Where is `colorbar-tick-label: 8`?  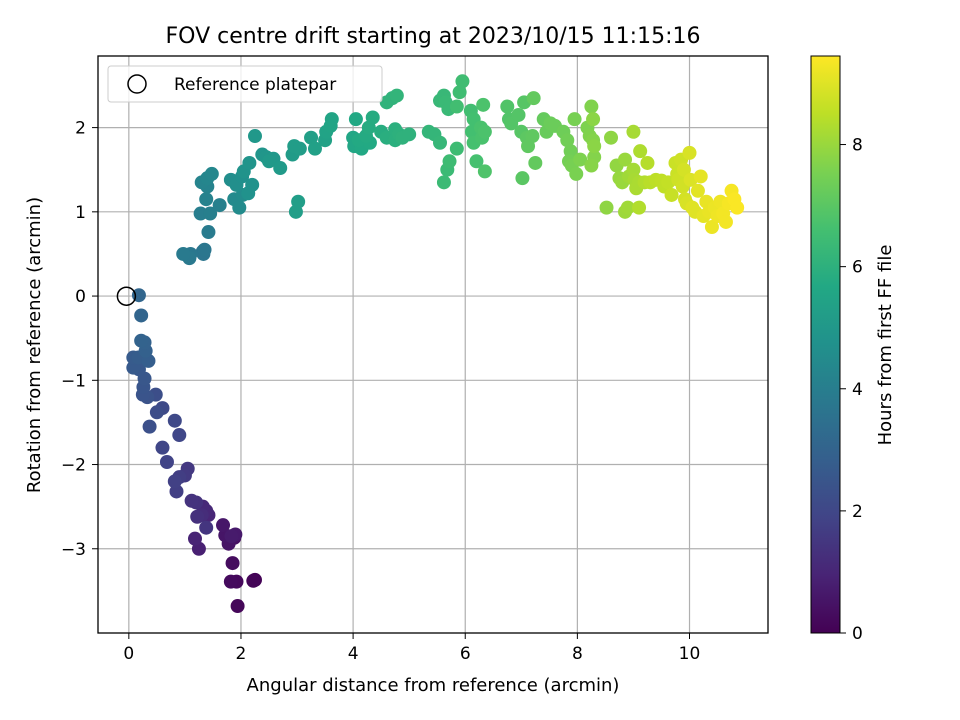
colorbar-tick-label: 8 is located at coordinates (857, 146).